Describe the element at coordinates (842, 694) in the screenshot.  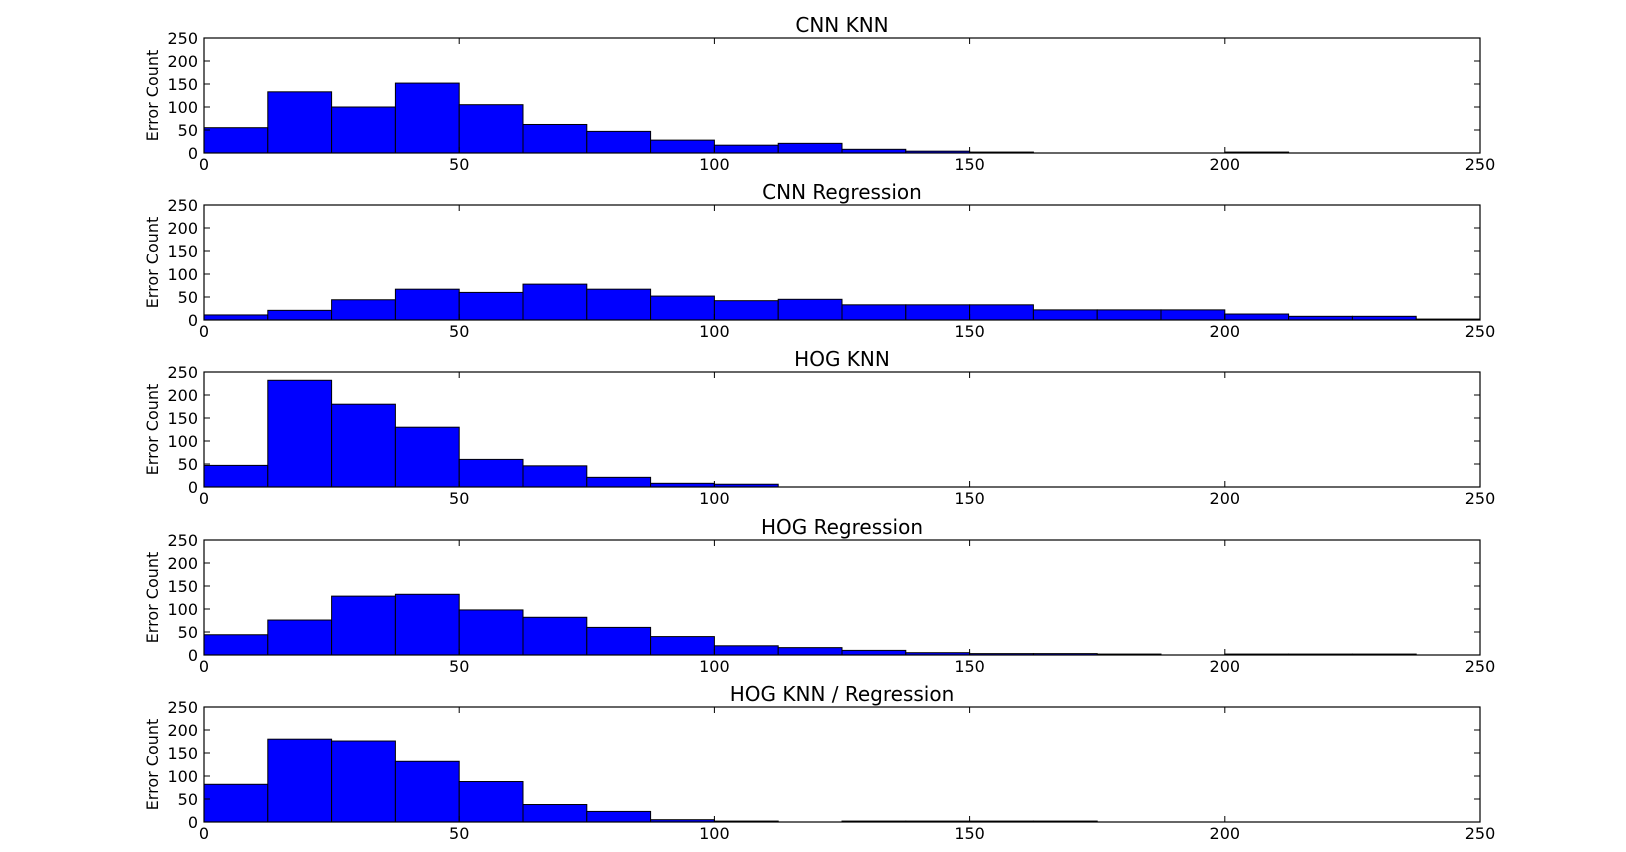
I see `subplot-title: HOG KNN / Regression` at that location.